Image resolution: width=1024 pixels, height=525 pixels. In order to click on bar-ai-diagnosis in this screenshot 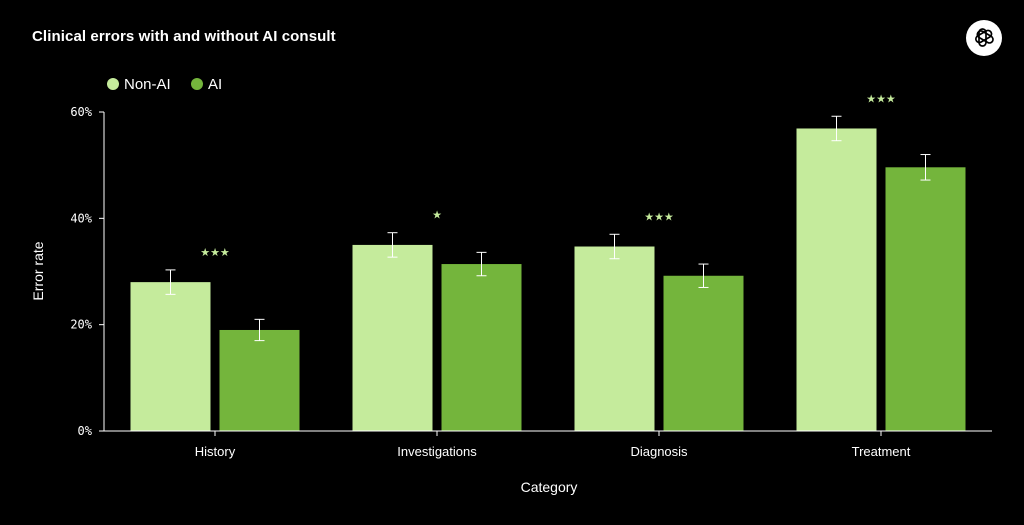, I will do `click(703, 353)`.